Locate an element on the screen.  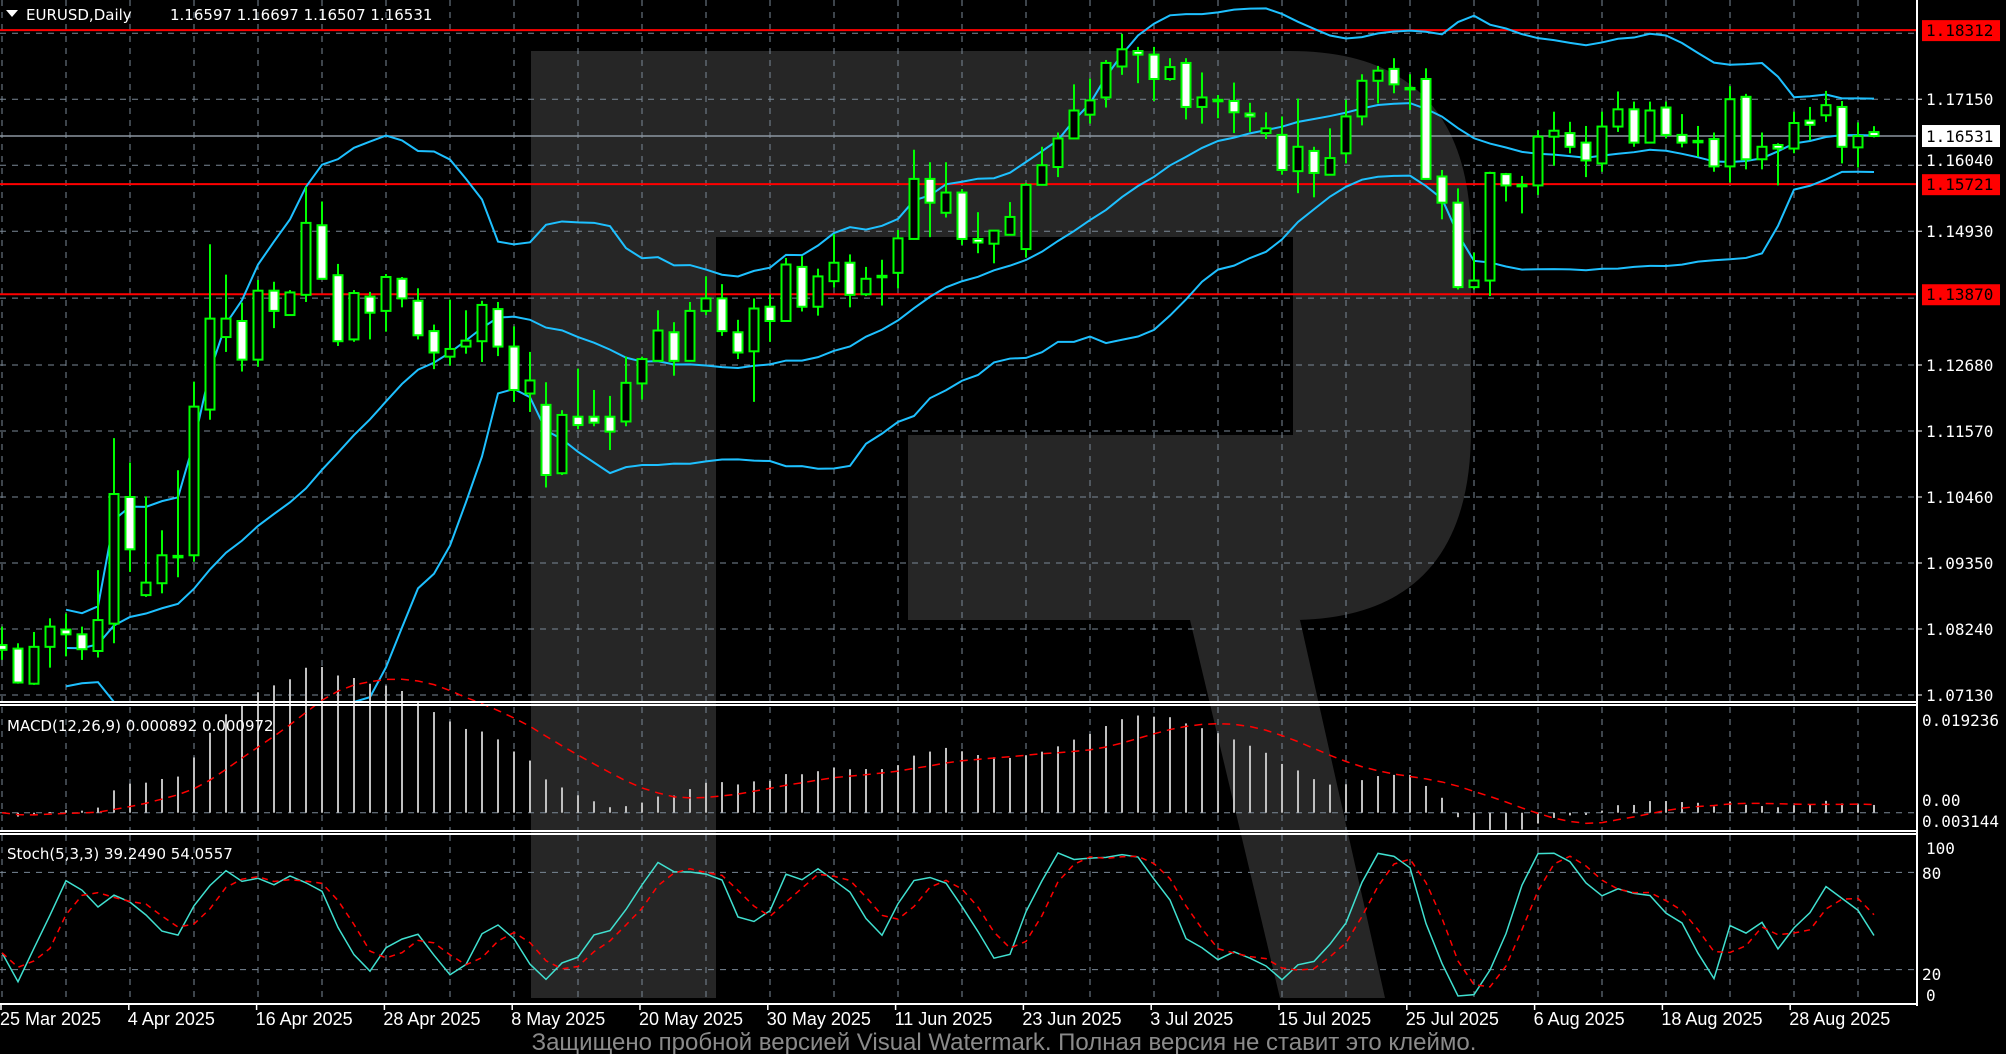
dropdown-triangle-icon is located at coordinates (12, 13).